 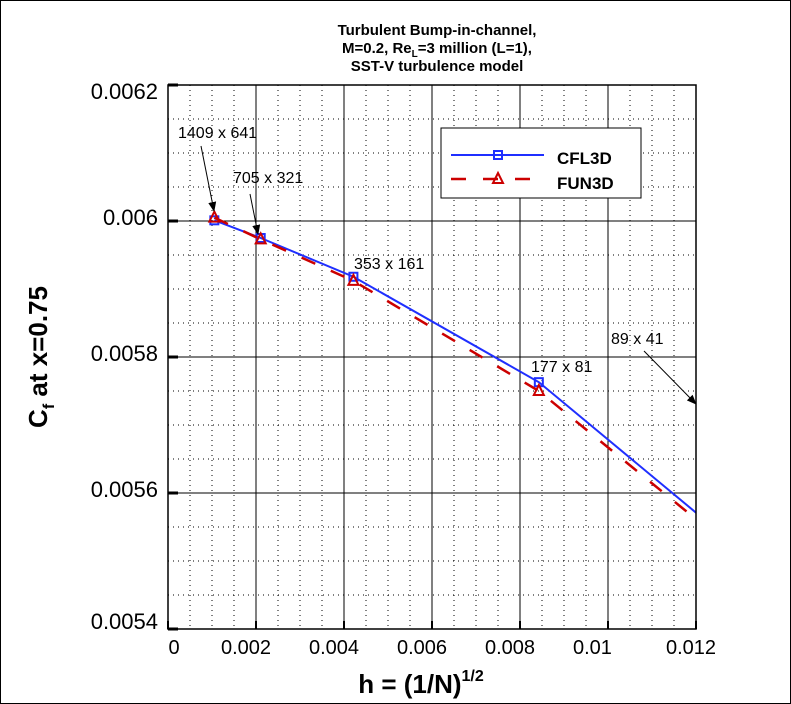 I want to click on y-tick-label: 0.006, so click(x=130, y=217).